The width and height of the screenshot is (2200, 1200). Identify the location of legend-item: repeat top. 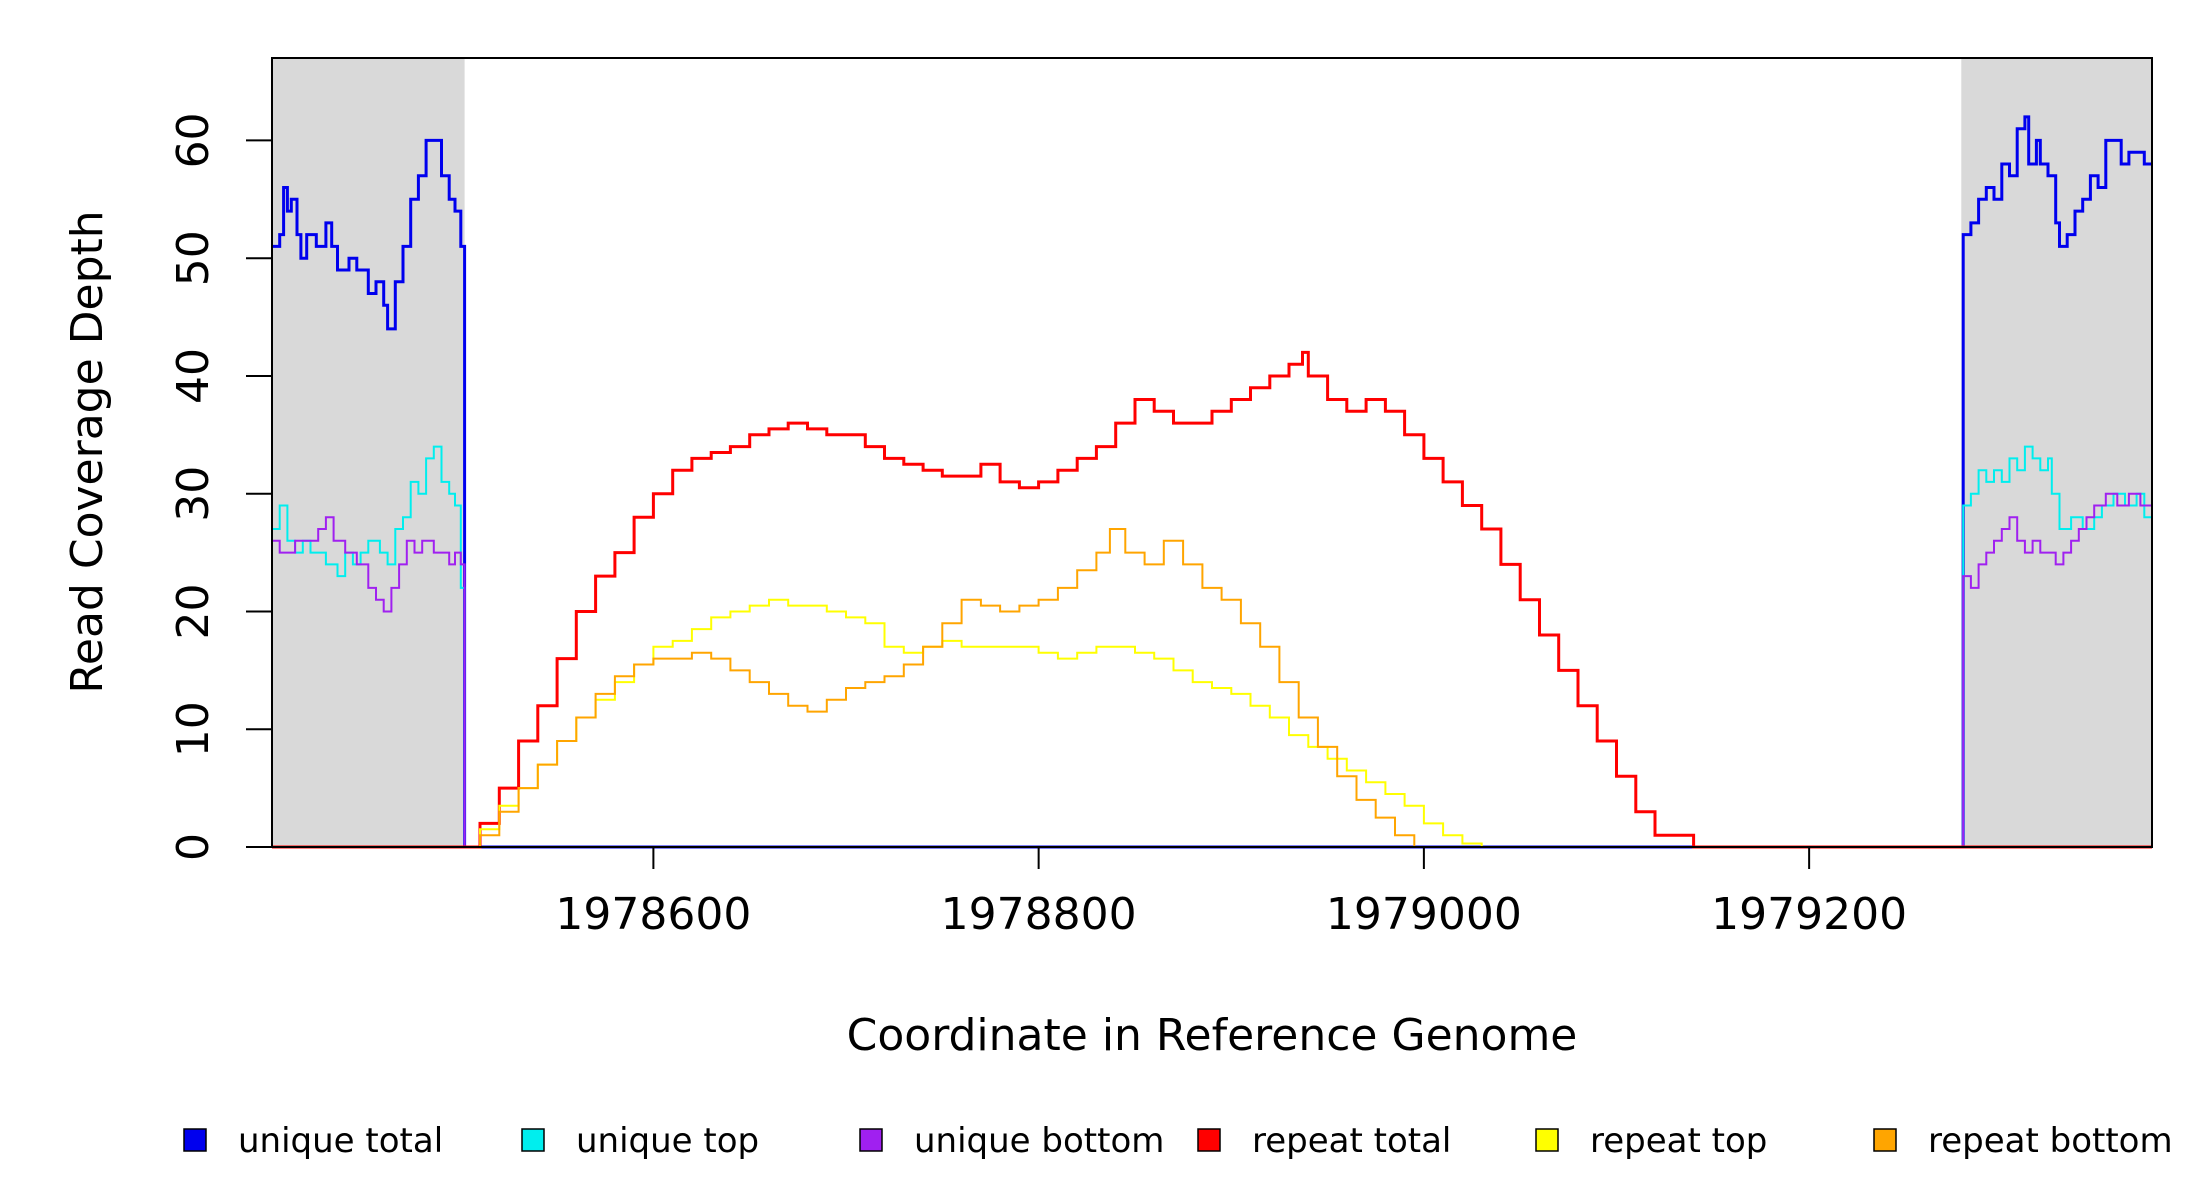
(1651, 1141).